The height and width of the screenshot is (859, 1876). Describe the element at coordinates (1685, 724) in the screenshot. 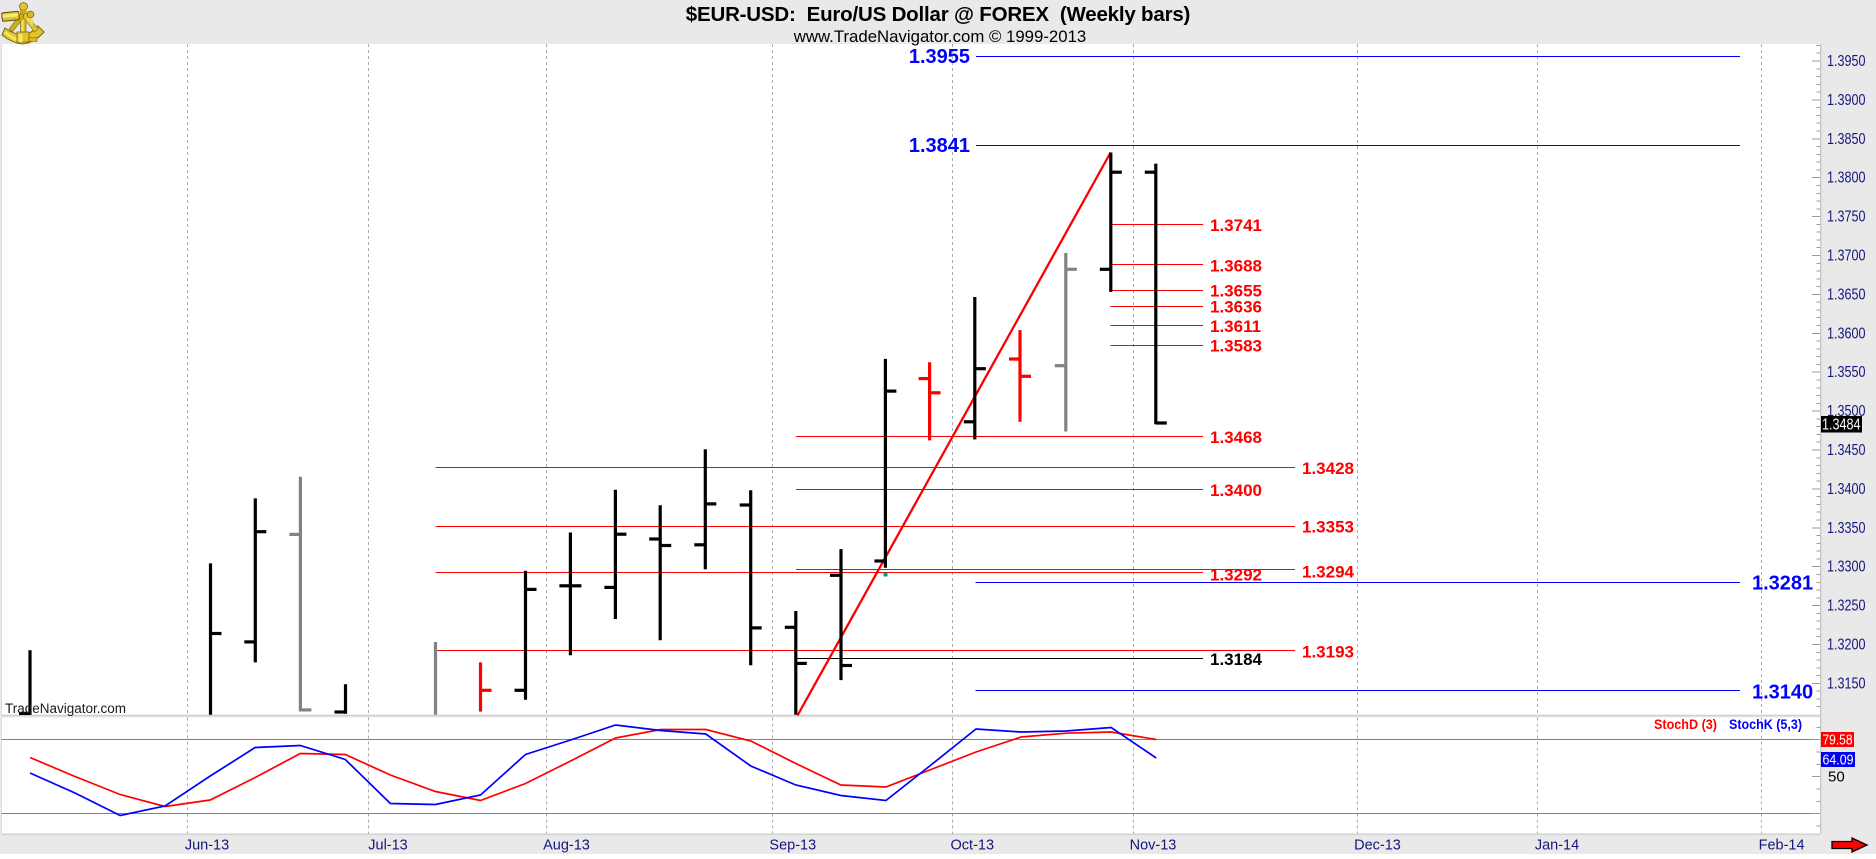

I see `svg-text: StochD (3)` at that location.